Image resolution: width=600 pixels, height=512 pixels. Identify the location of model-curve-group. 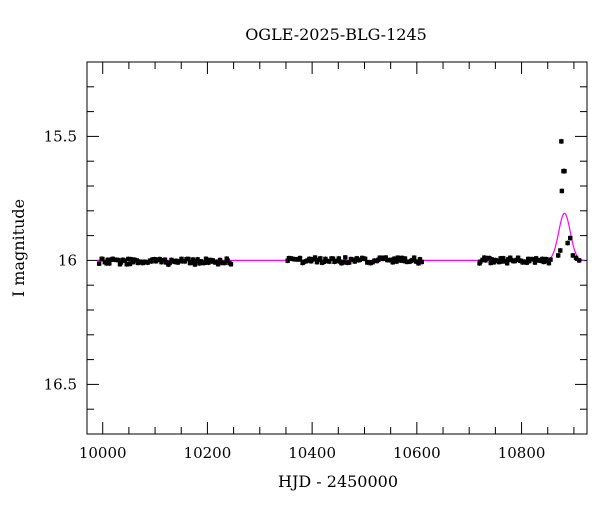
(341, 236).